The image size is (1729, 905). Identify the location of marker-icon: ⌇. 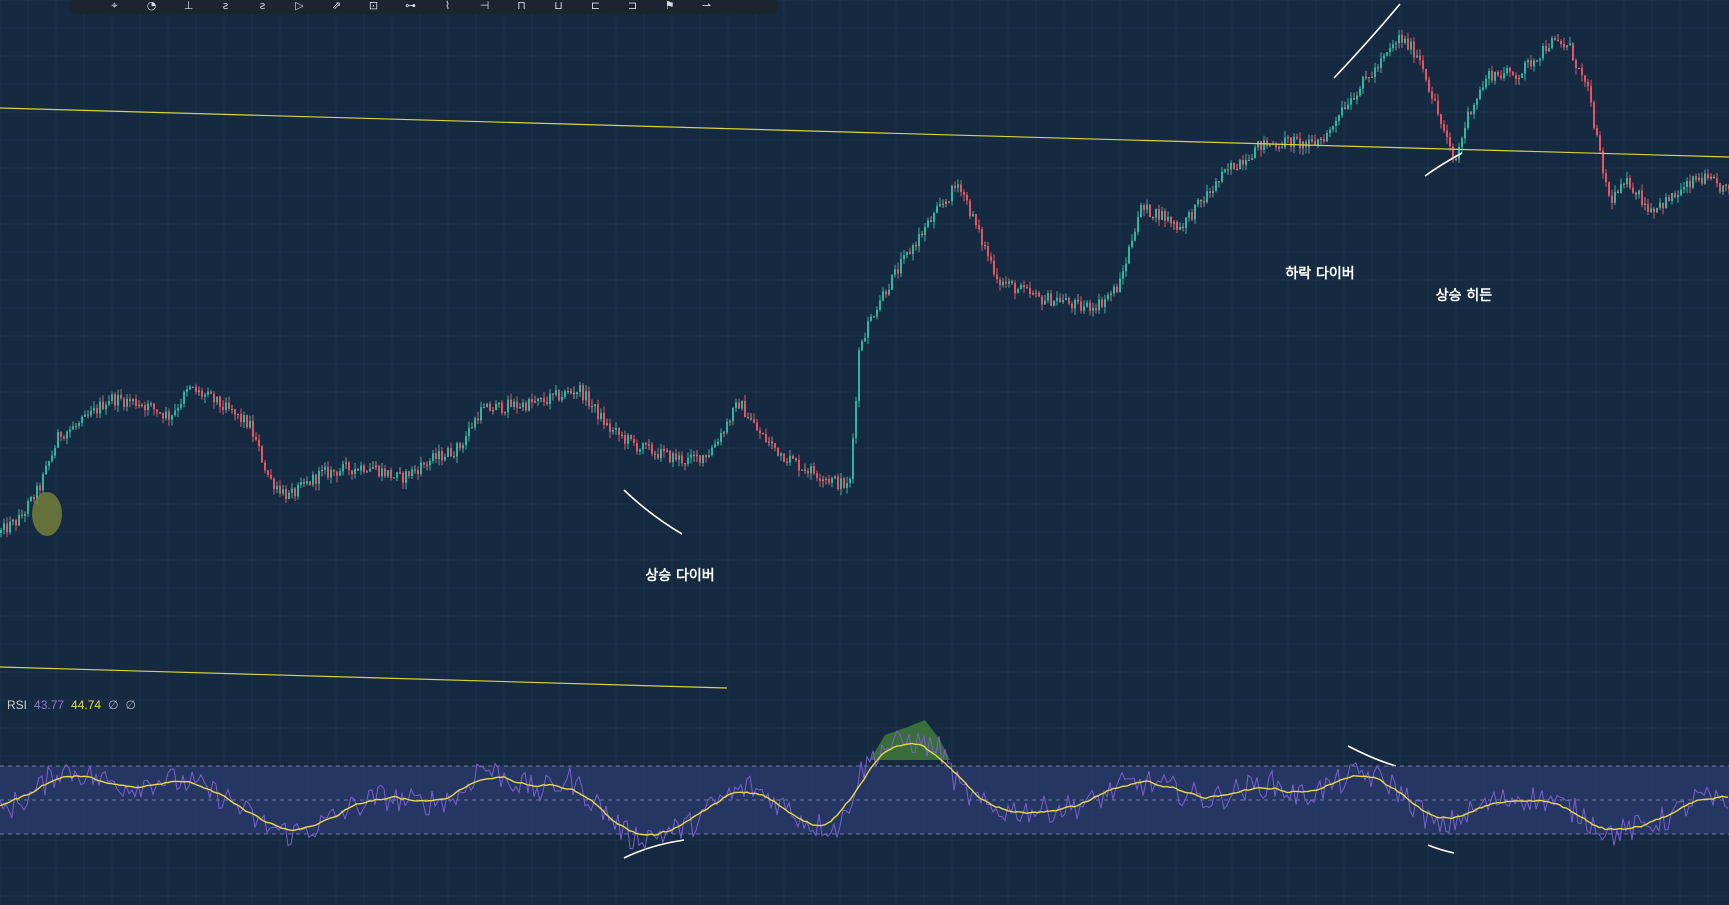
(447, 6).